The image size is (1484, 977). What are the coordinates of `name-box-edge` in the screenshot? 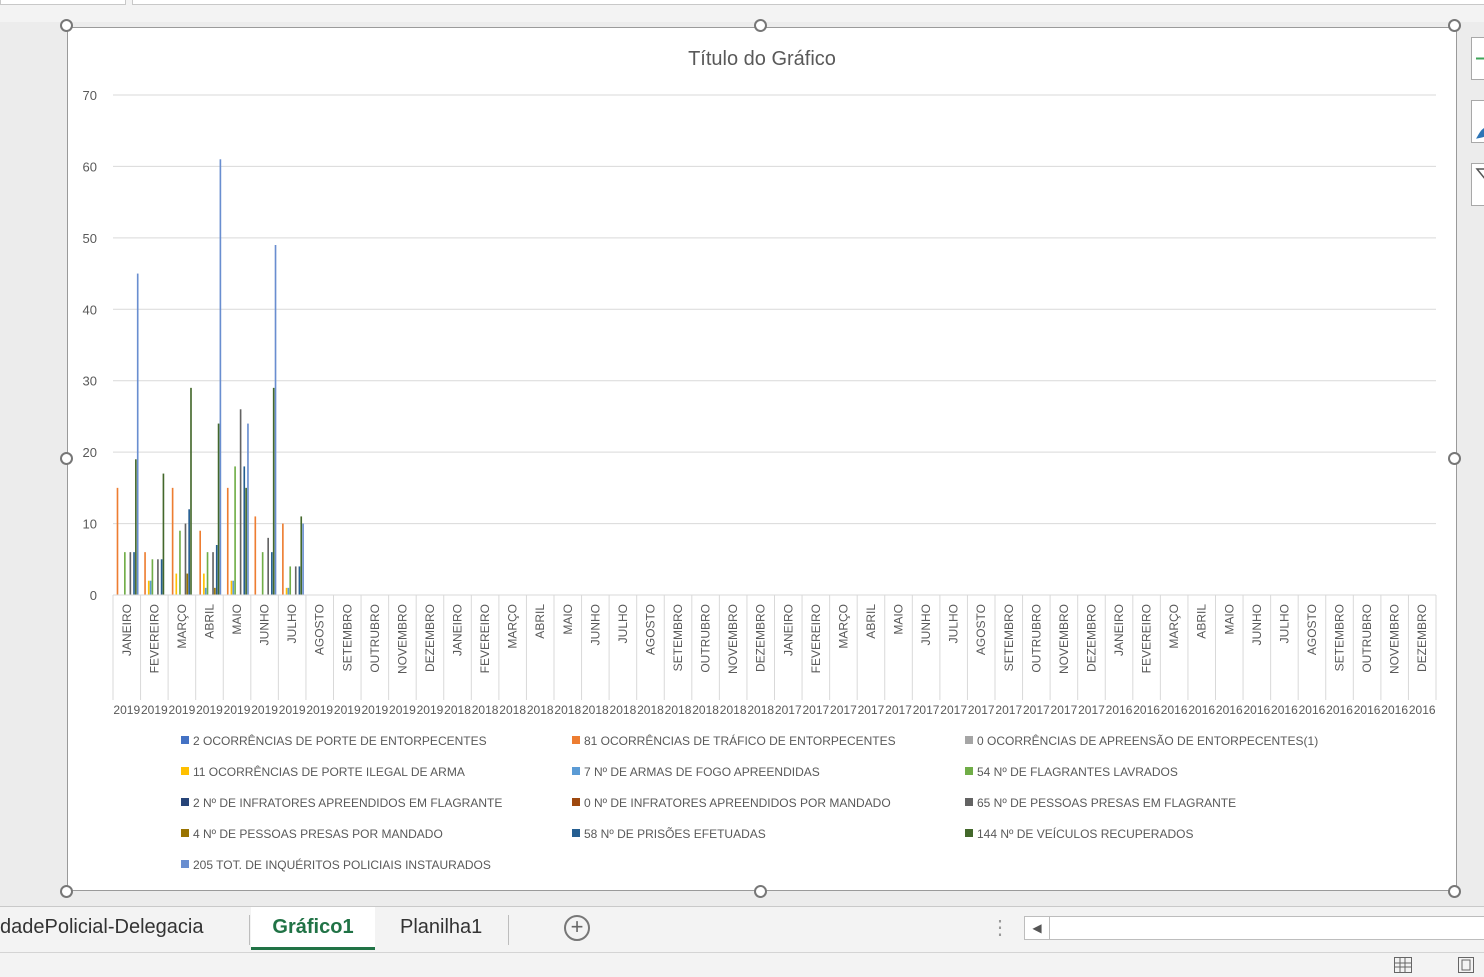 It's located at (63, 2).